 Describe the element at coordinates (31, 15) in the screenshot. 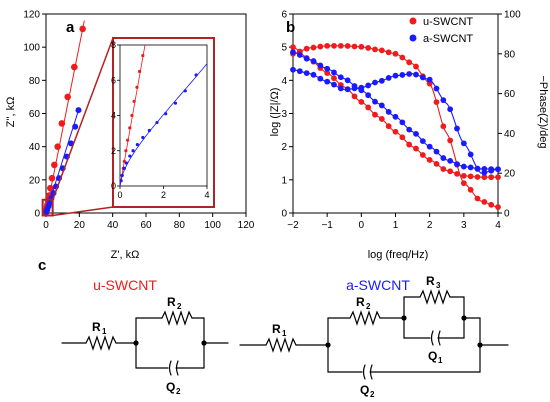

I see `panel-a-ytick-label: 120` at that location.